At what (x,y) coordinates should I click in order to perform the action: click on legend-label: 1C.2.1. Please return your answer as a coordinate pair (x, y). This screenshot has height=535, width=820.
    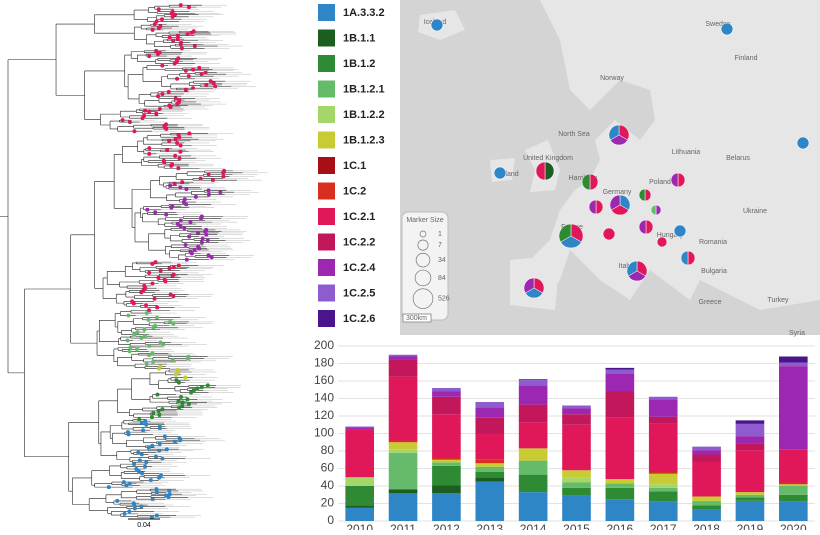
    Looking at the image, I should click on (359, 217).